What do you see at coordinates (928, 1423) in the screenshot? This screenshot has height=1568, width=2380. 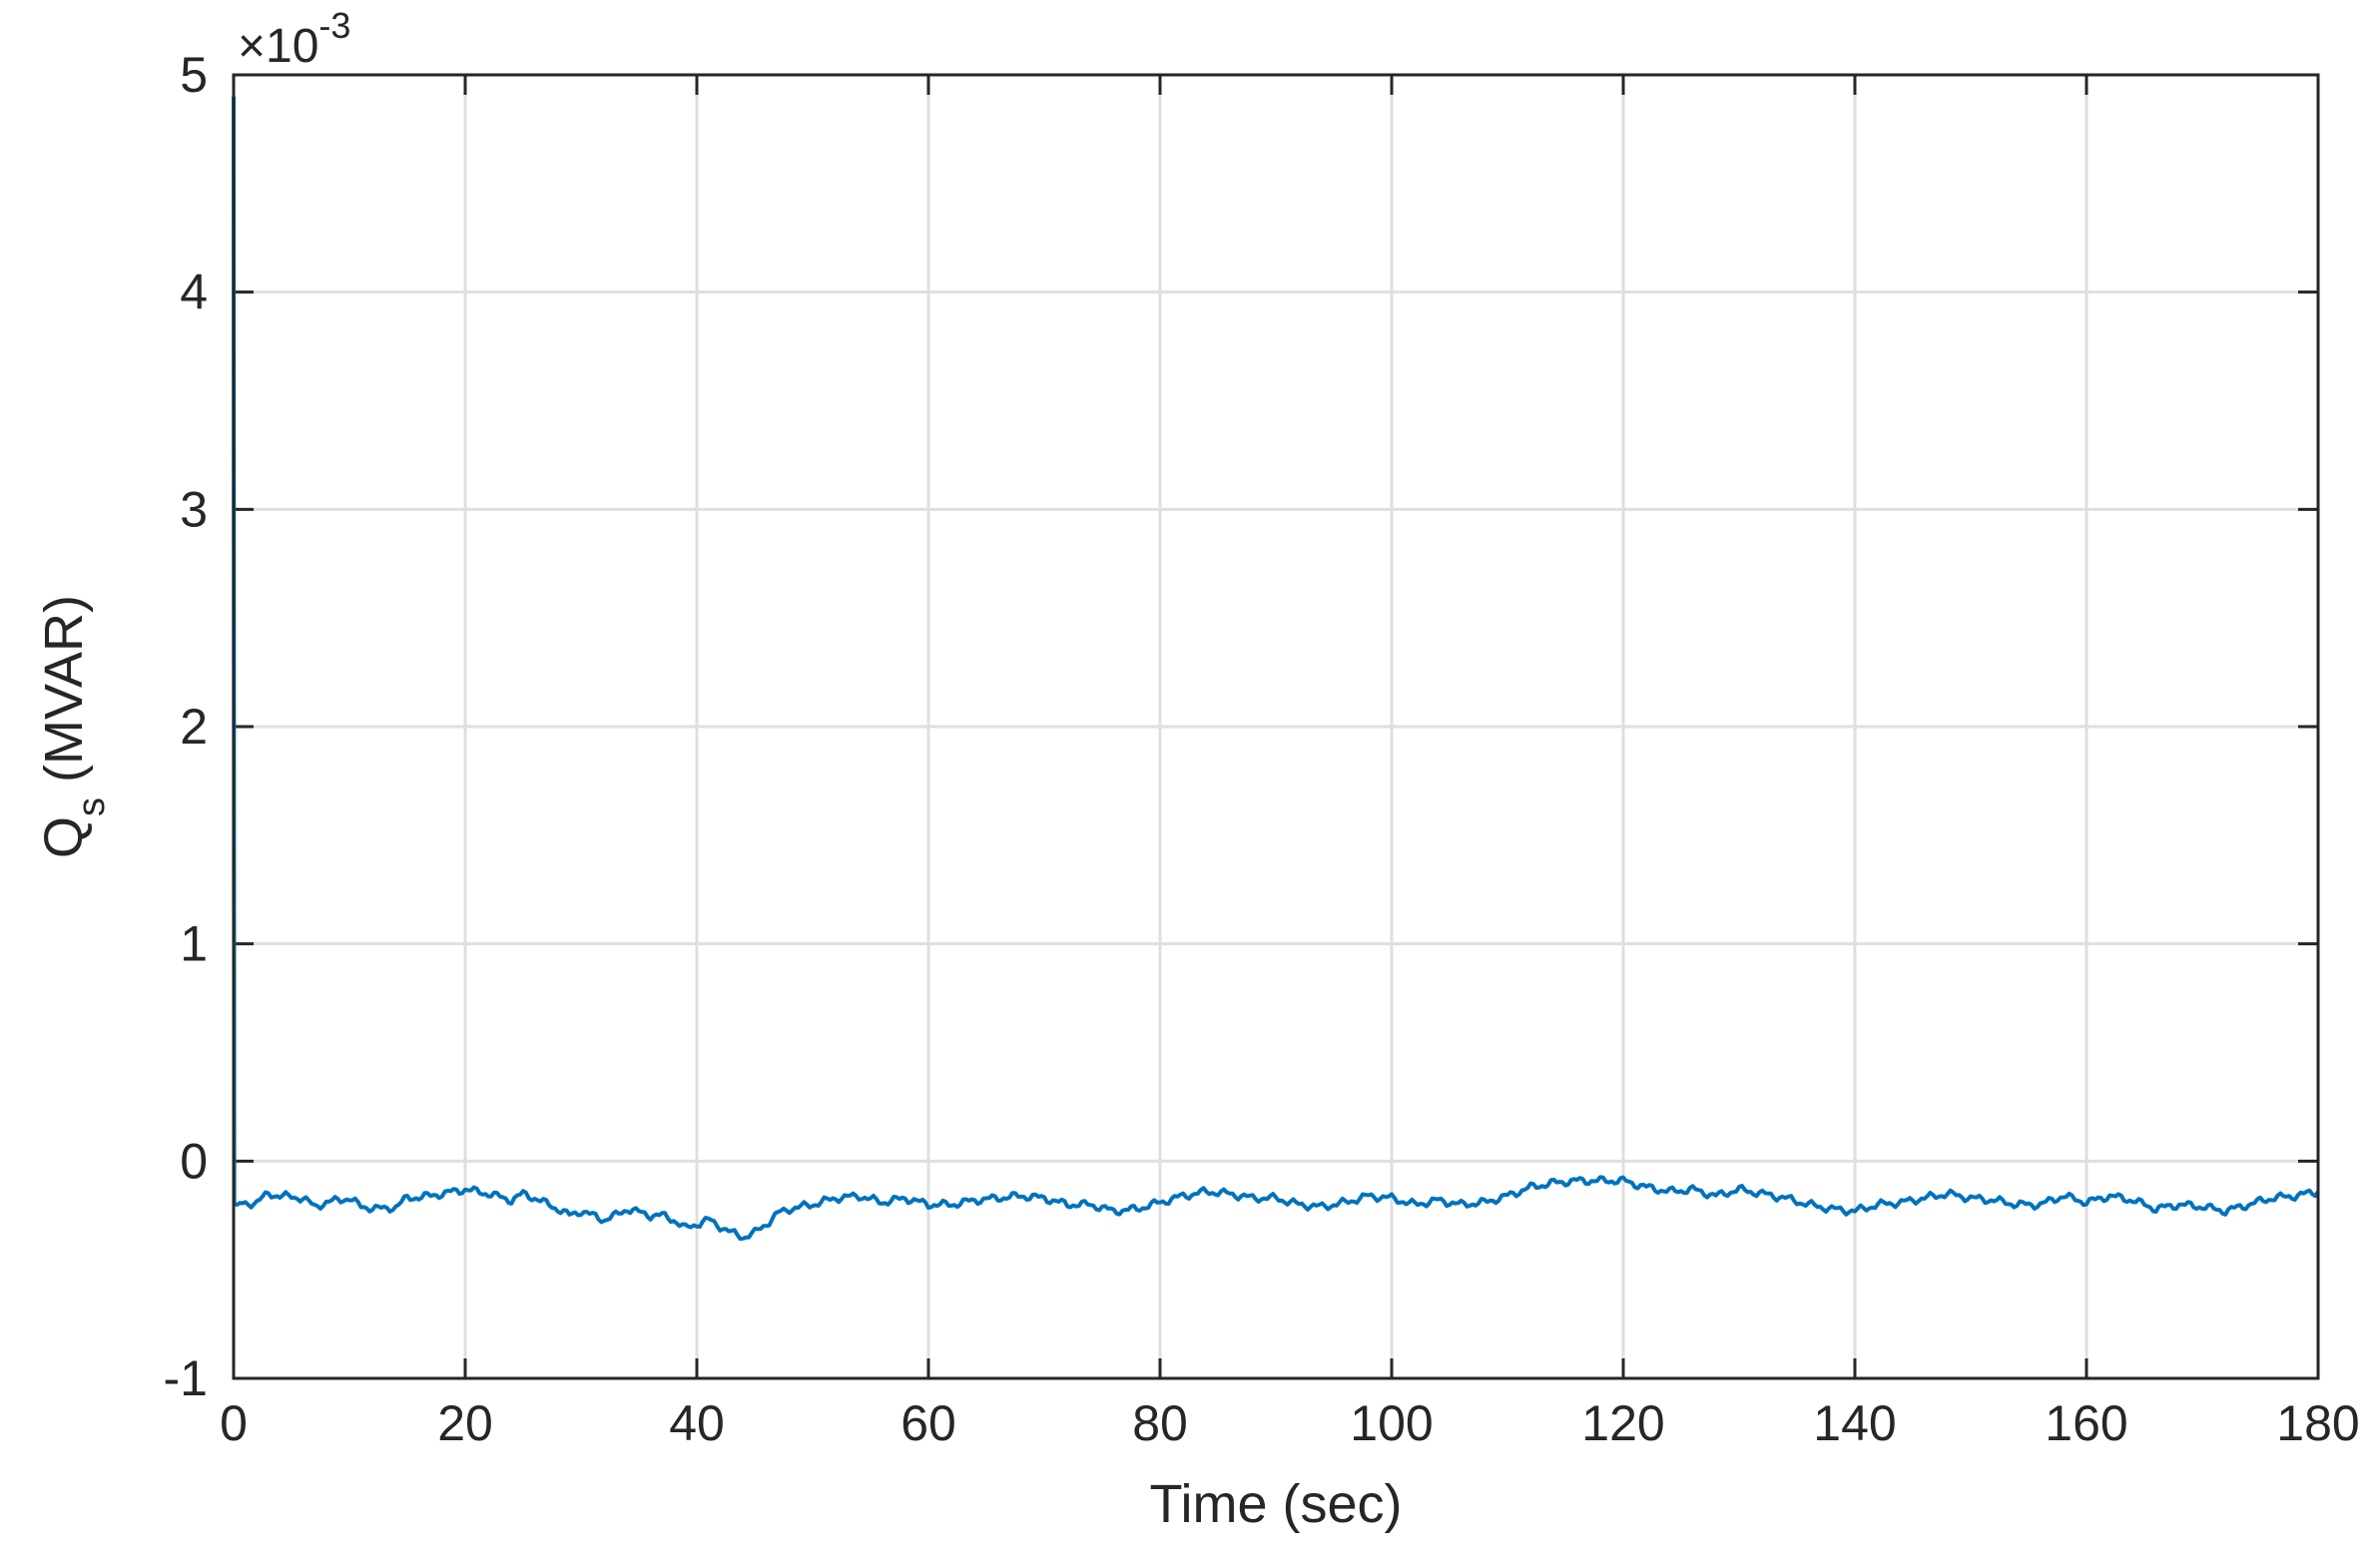 I see `x-tick-label: 60` at bounding box center [928, 1423].